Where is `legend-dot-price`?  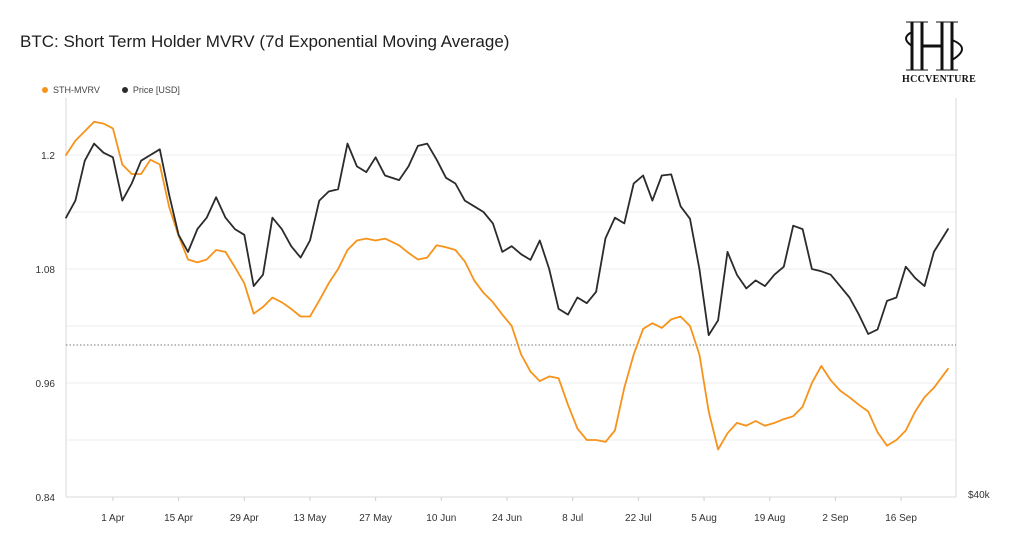 legend-dot-price is located at coordinates (124, 90).